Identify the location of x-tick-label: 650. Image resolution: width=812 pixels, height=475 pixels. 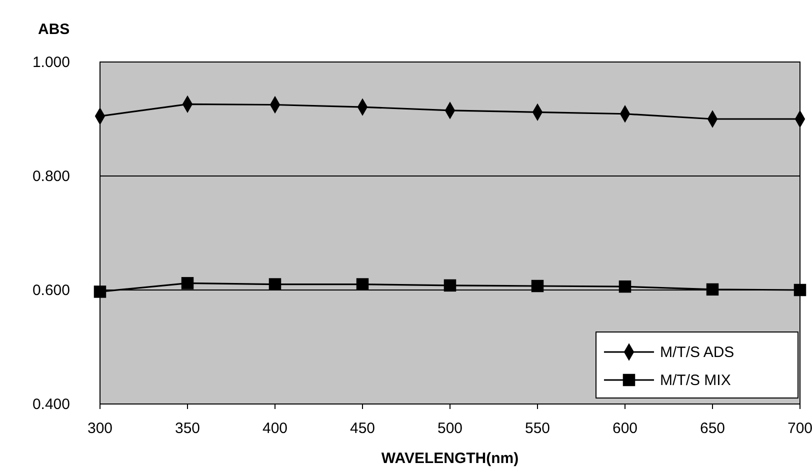
(713, 428).